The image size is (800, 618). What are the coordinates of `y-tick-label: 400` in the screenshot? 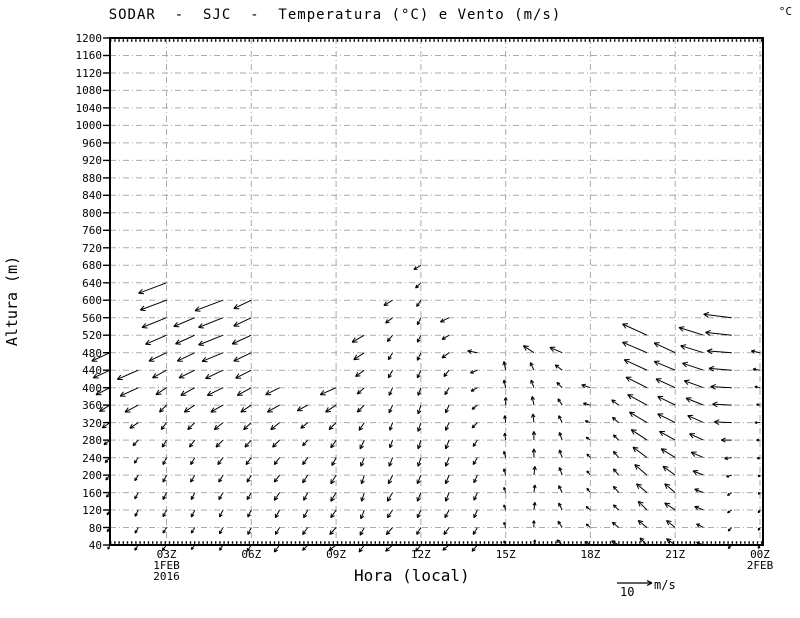 It's located at (92, 388).